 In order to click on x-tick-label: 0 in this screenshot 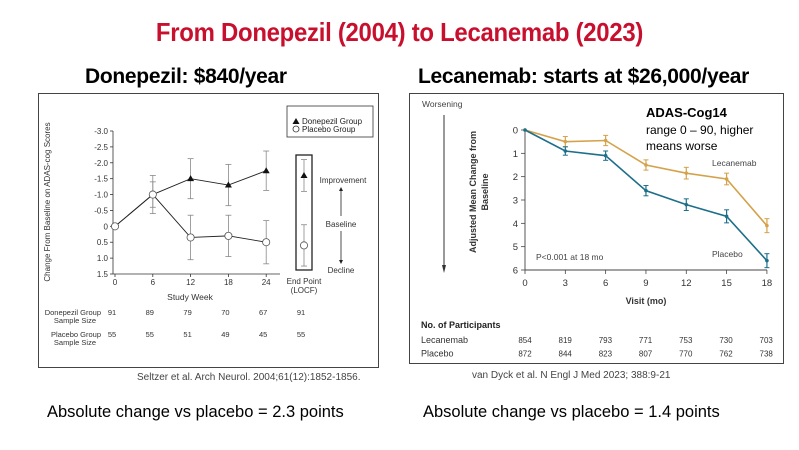, I will do `click(524, 283)`.